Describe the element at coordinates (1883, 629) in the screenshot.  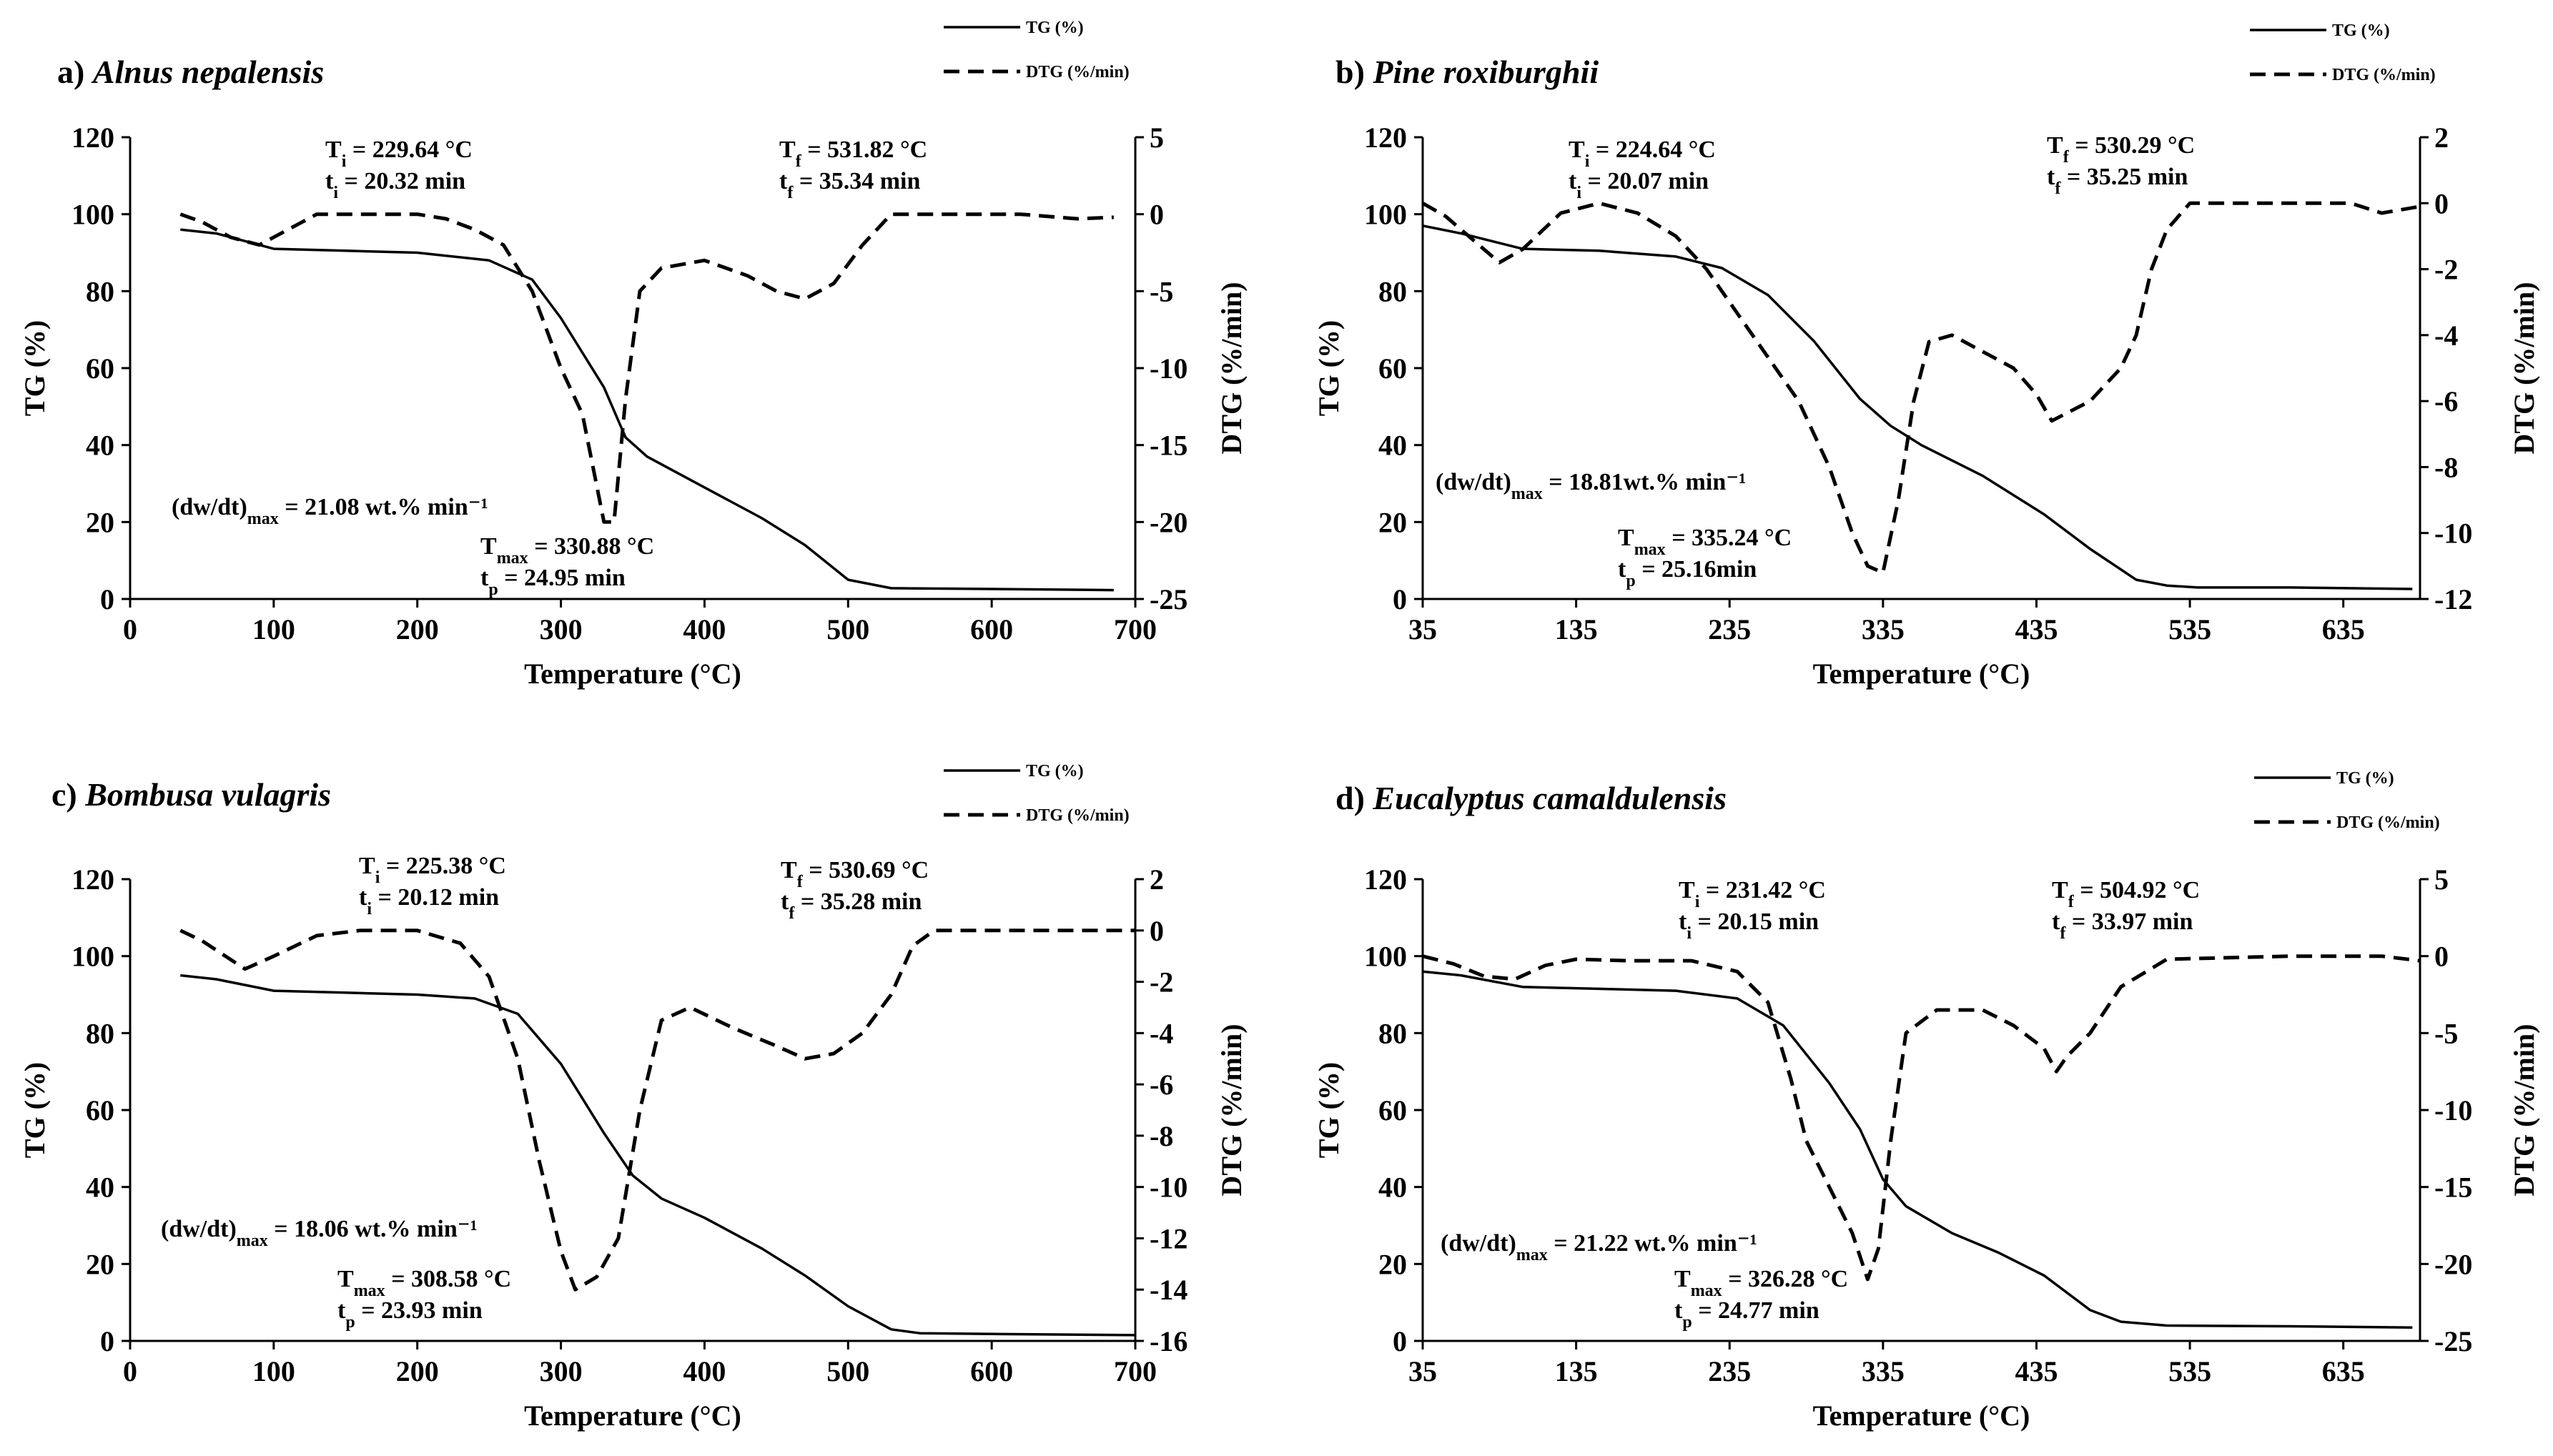
I see `x-tick-label: 335` at that location.